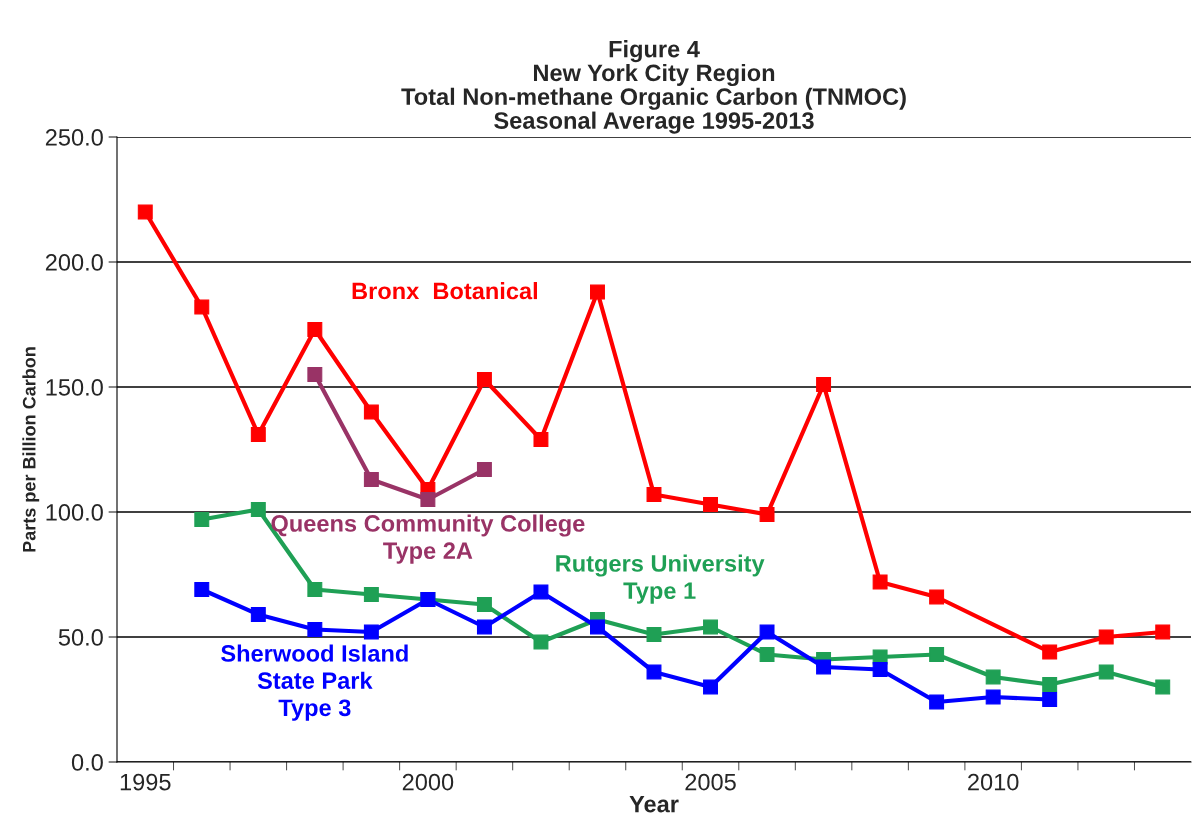 This screenshot has height=836, width=1193. I want to click on y-tick-label: 250.0, so click(74, 137).